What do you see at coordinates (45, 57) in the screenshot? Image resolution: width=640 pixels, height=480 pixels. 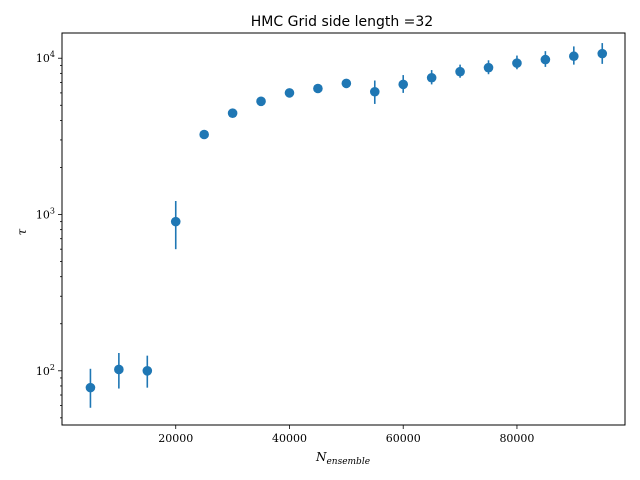 I see `y-tick-label: 10⁴` at bounding box center [45, 57].